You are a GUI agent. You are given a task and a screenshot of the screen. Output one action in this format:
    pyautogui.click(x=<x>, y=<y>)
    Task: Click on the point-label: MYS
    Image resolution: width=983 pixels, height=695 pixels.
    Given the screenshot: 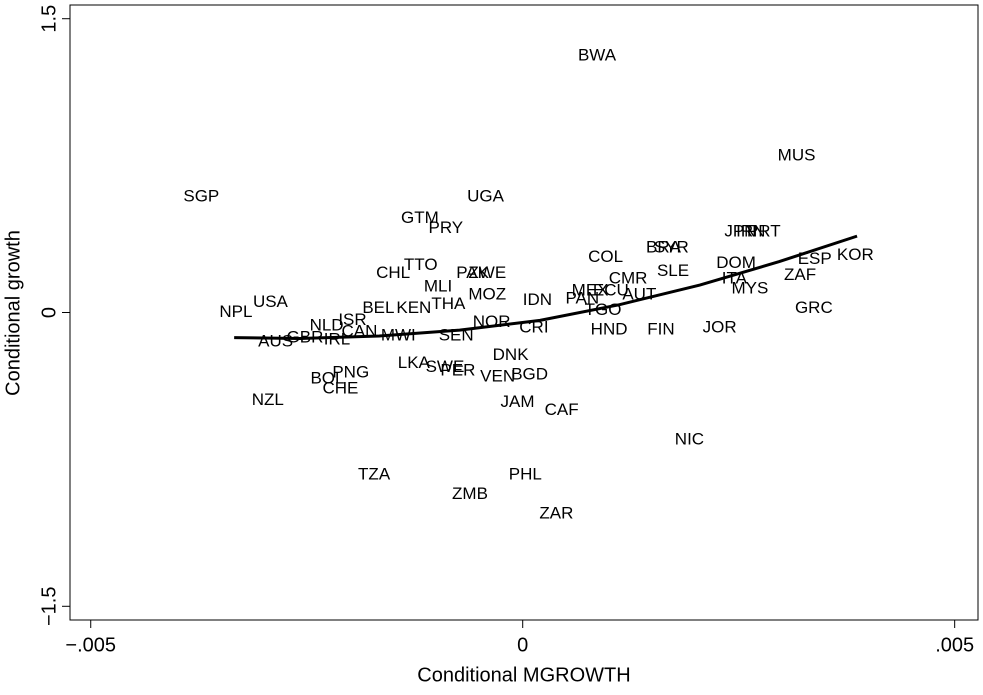 What is the action you would take?
    pyautogui.click(x=749, y=287)
    